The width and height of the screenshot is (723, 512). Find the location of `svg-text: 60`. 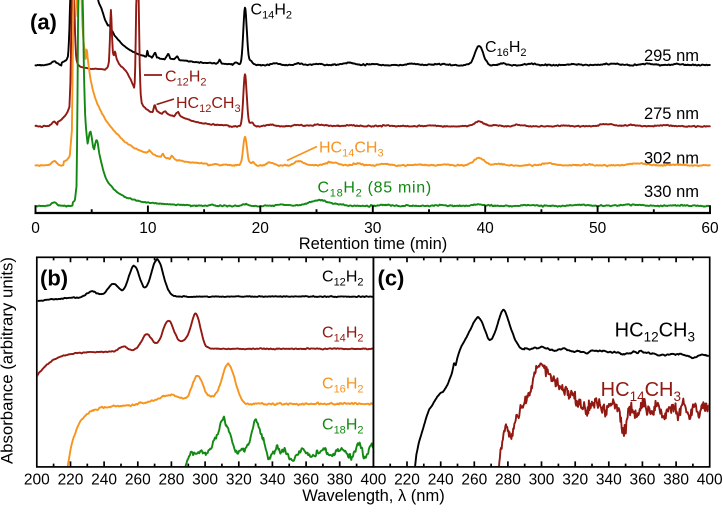

svg-text: 60 is located at coordinates (710, 228).